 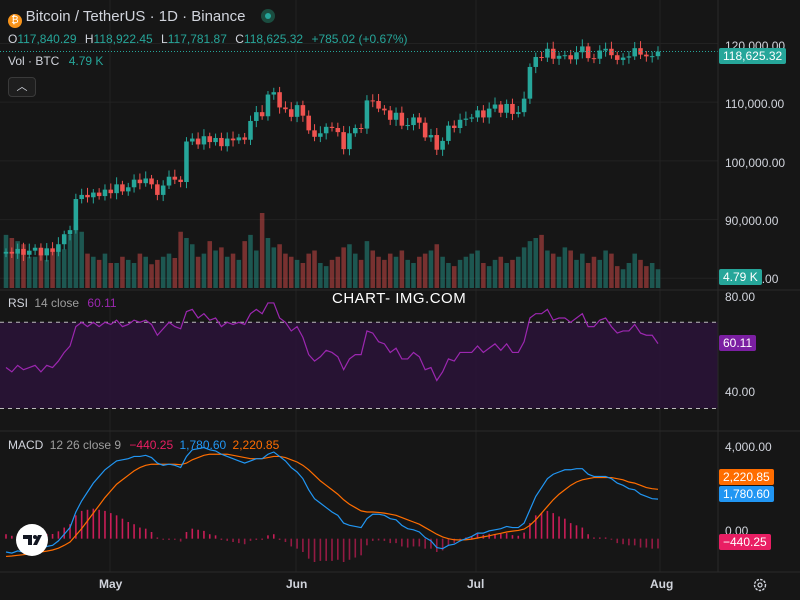 I want to click on low-value: 117,781.87, so click(x=197, y=39).